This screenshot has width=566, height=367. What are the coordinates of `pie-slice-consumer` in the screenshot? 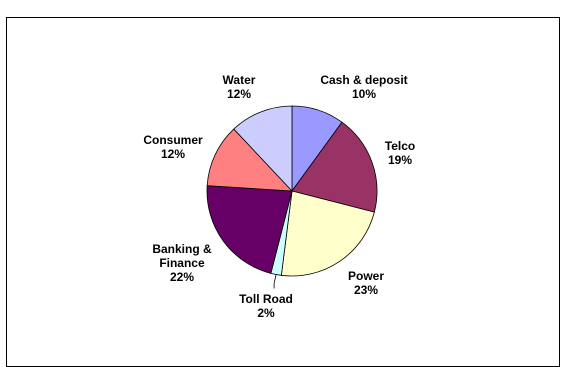 It's located at (249, 160).